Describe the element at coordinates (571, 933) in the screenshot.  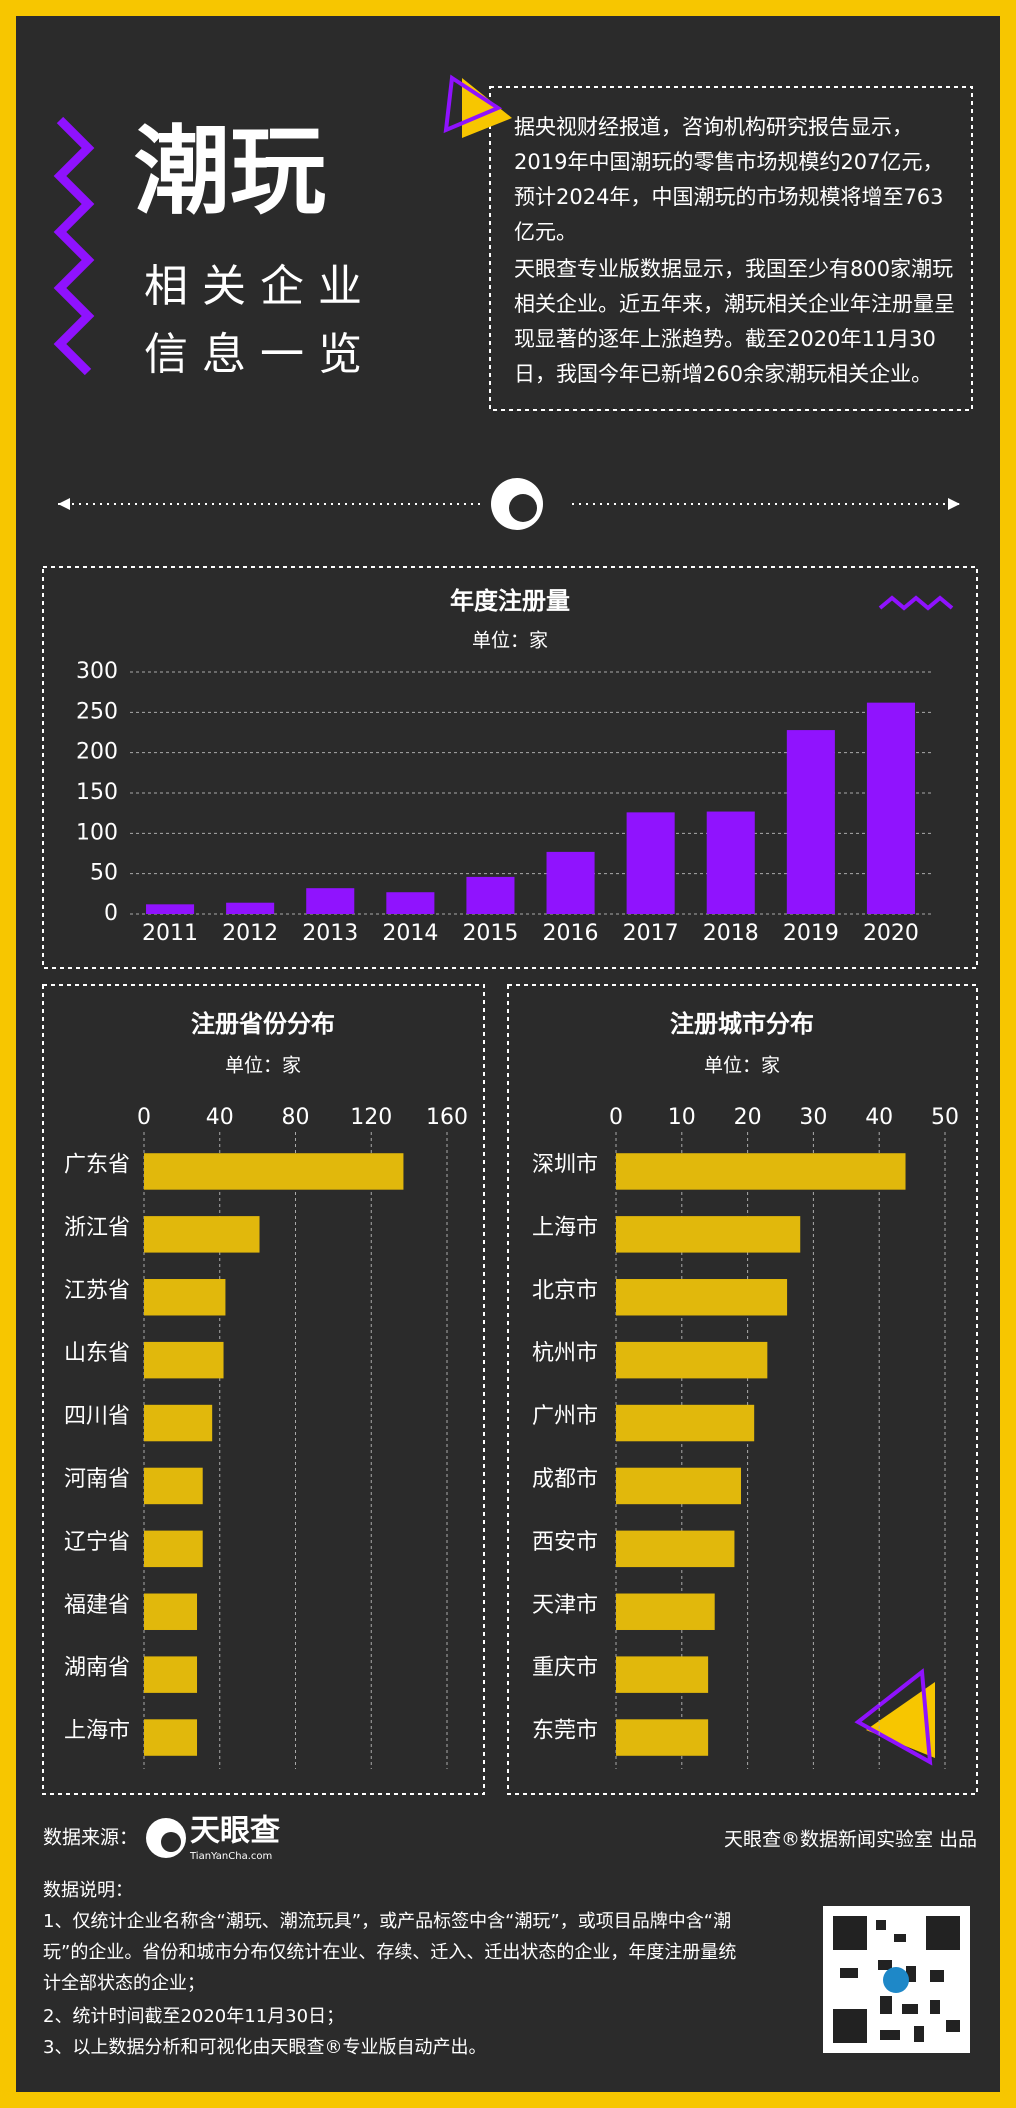
I see `x-tick-label: 2016` at that location.